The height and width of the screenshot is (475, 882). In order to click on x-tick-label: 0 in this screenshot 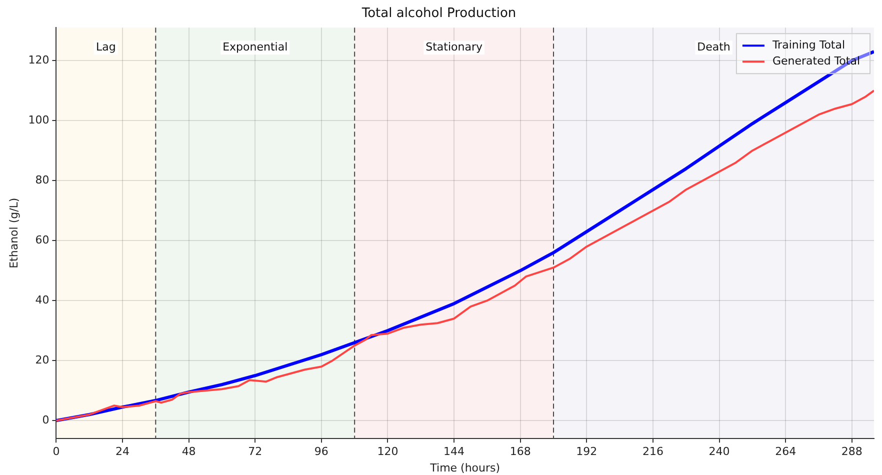, I will do `click(56, 451)`.